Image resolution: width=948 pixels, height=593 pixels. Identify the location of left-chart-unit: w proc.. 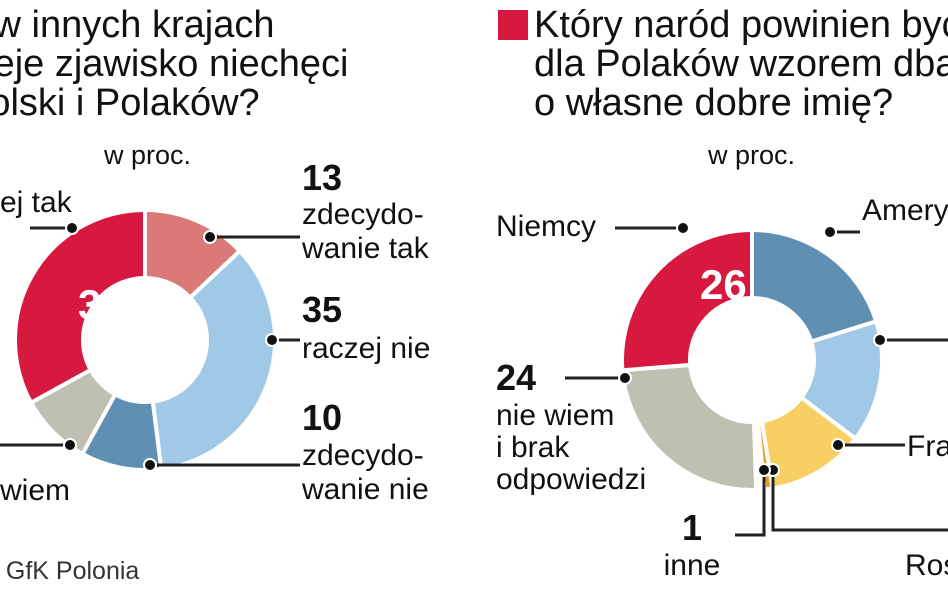
(148, 155).